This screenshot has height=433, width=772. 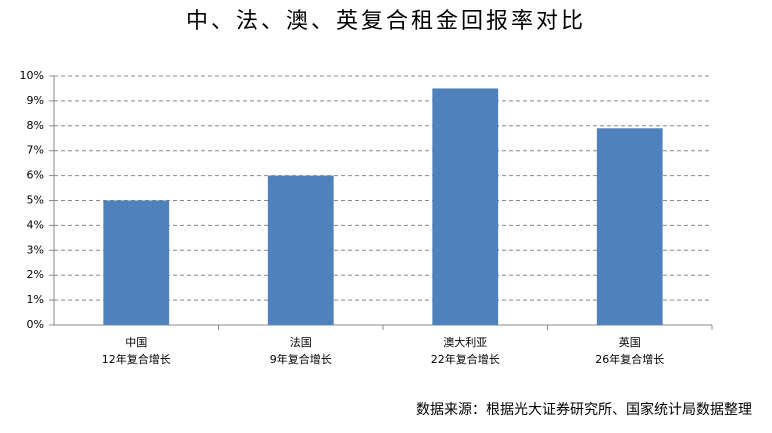 I want to click on chart-title: 中、法、澳、英复合租金回报率对比, so click(x=386, y=21).